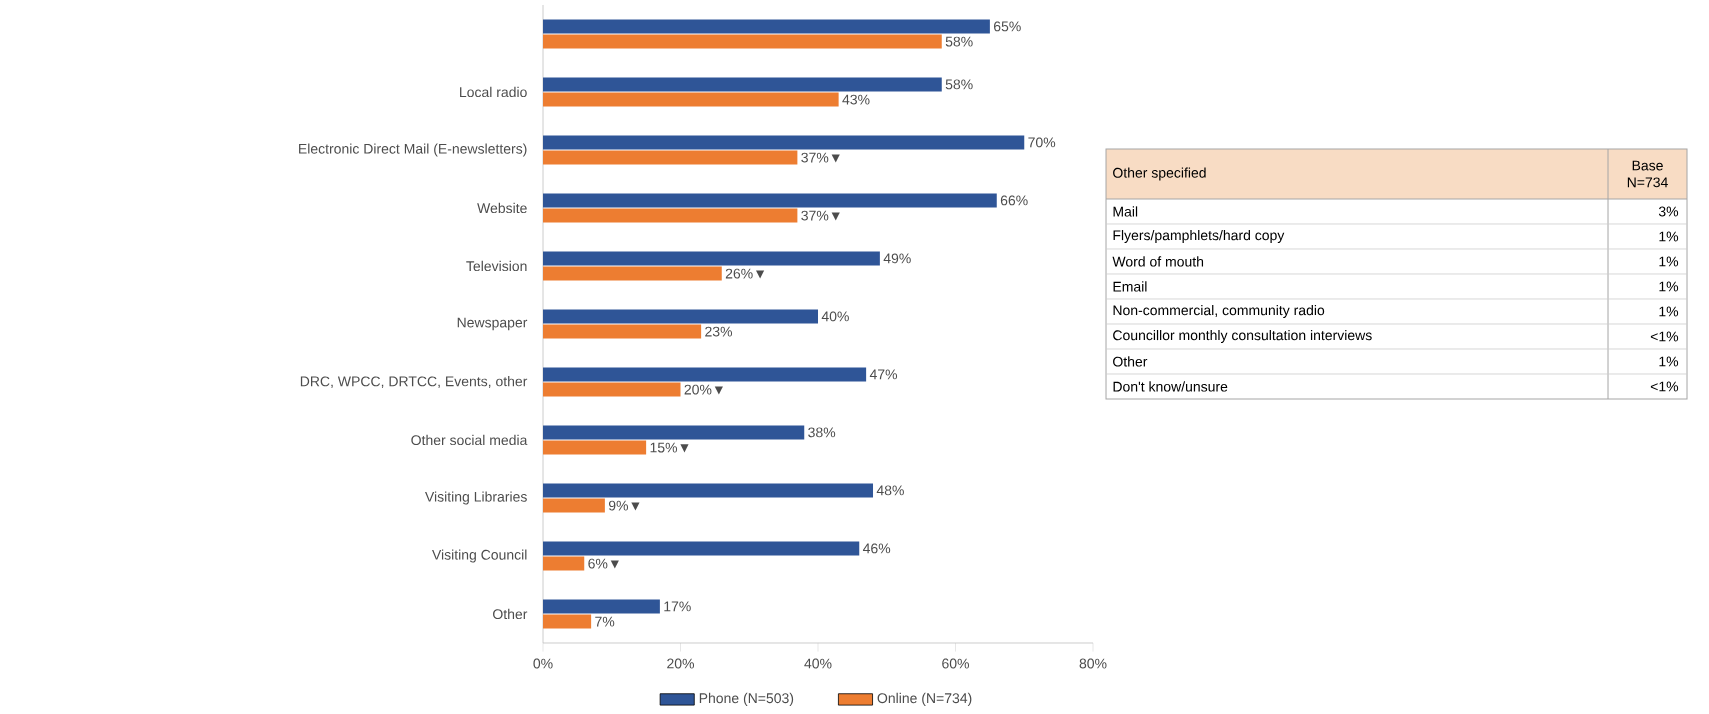  What do you see at coordinates (1159, 174) in the screenshot?
I see `text: Other specified` at bounding box center [1159, 174].